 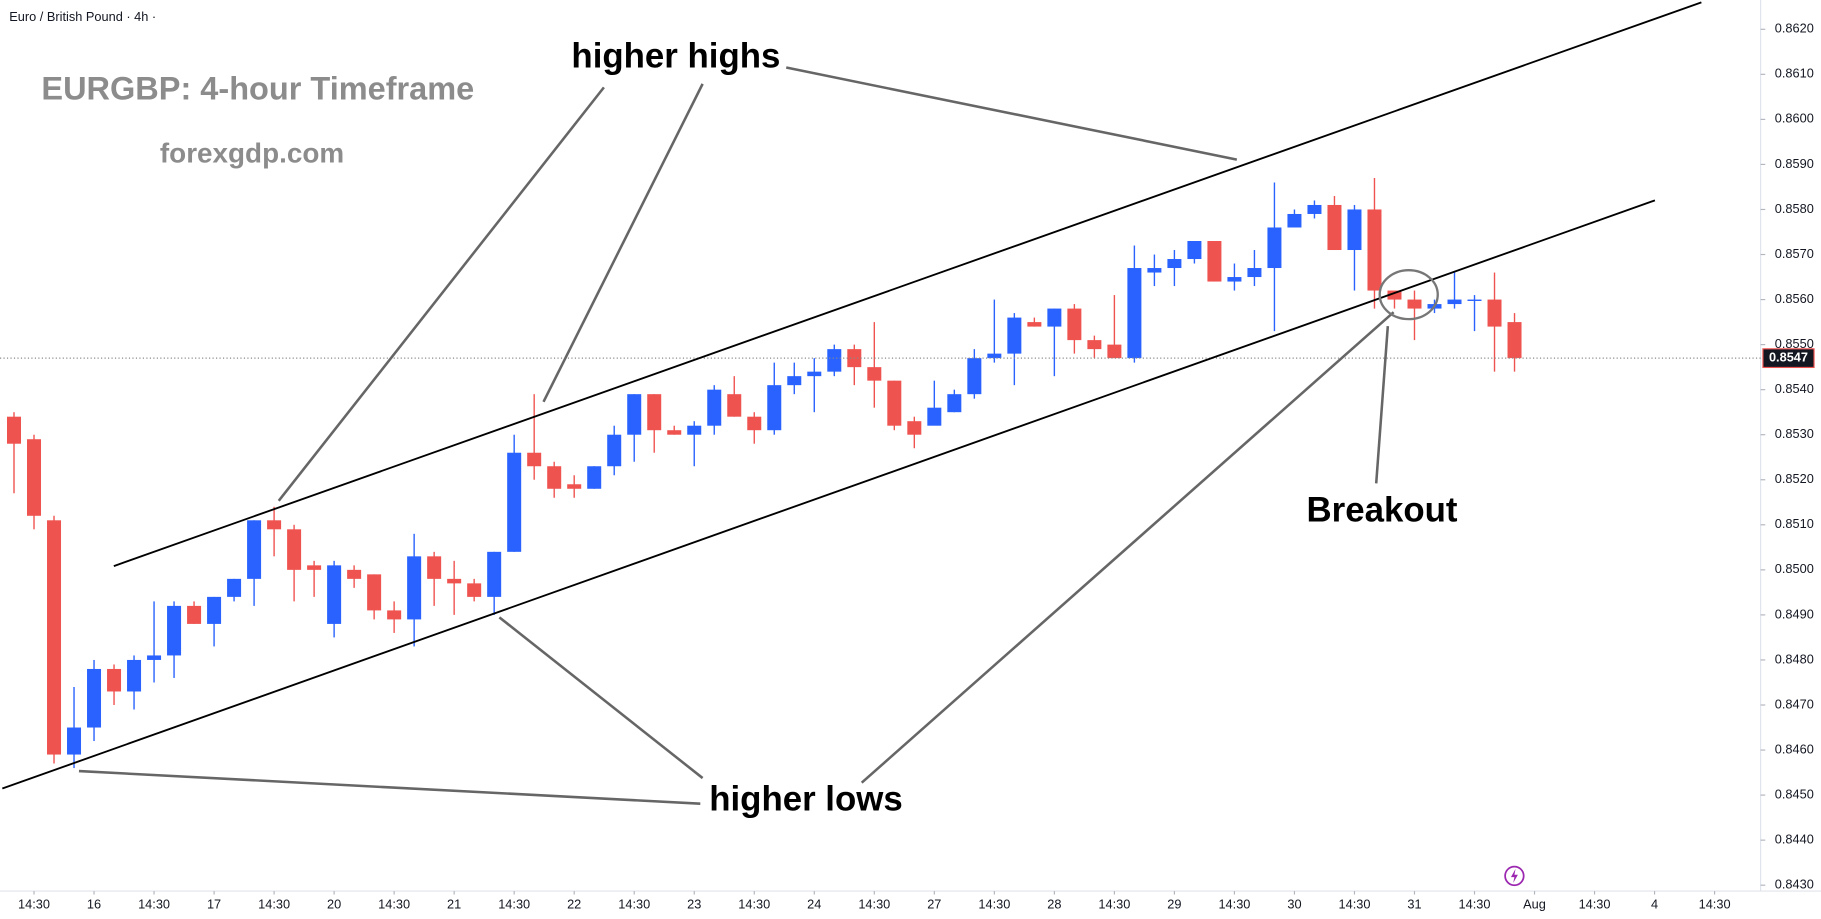 I want to click on annotation: Breakout, so click(x=1382, y=510).